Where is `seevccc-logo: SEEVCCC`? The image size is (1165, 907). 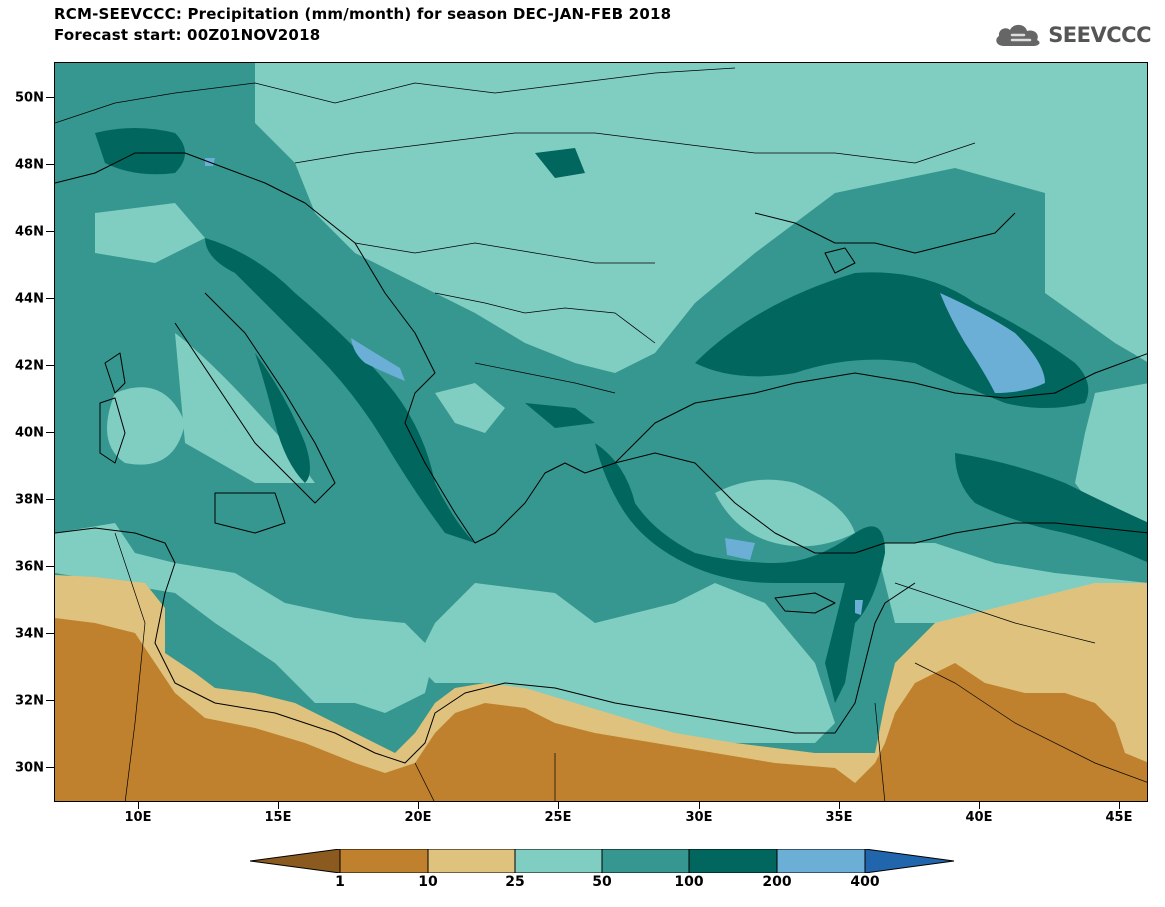
seevccc-logo: SEEVCCC is located at coordinates (1071, 35).